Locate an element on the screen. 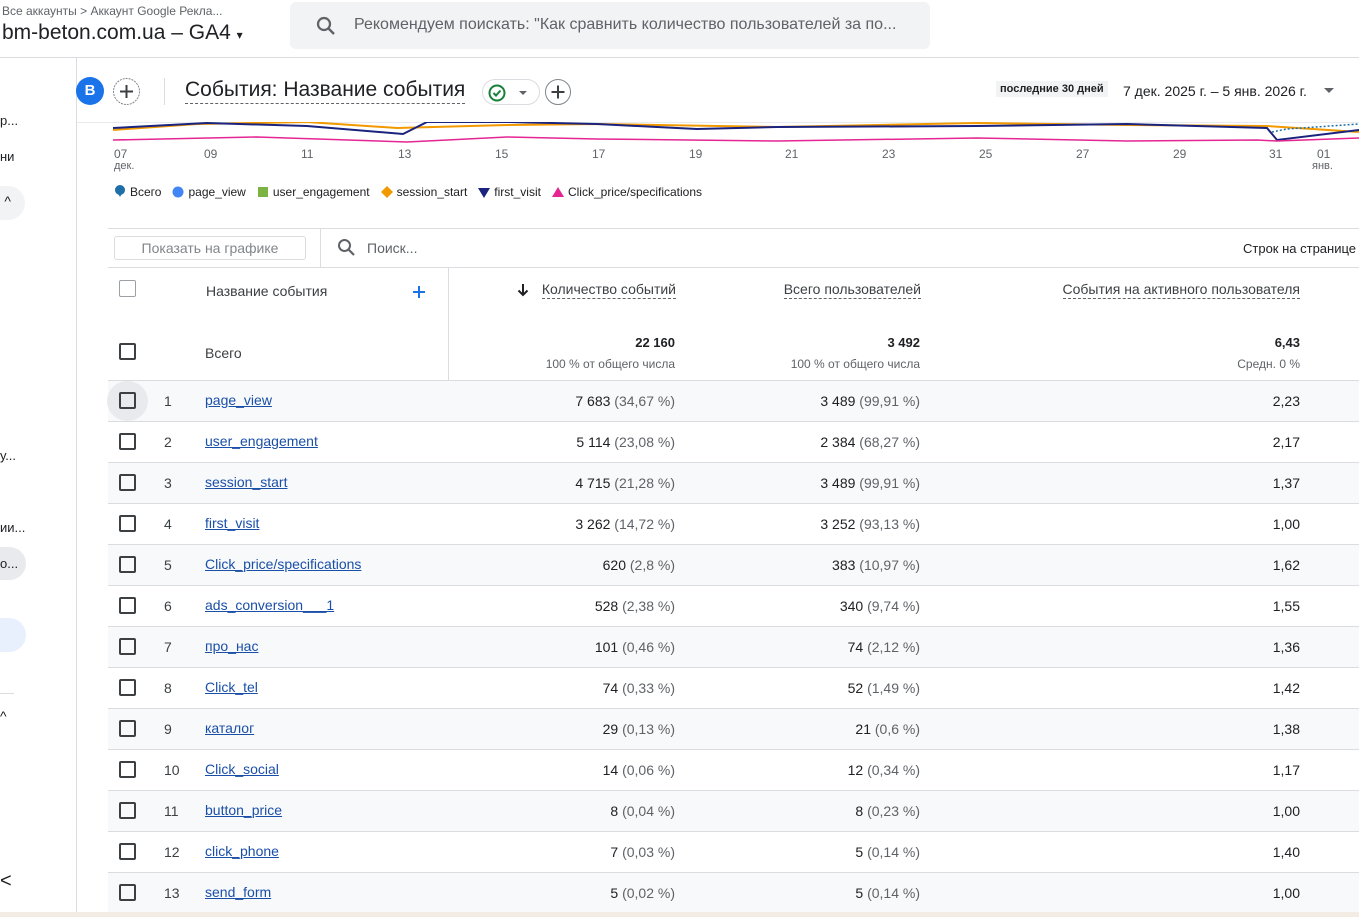  event-name: session_start is located at coordinates (246, 482).